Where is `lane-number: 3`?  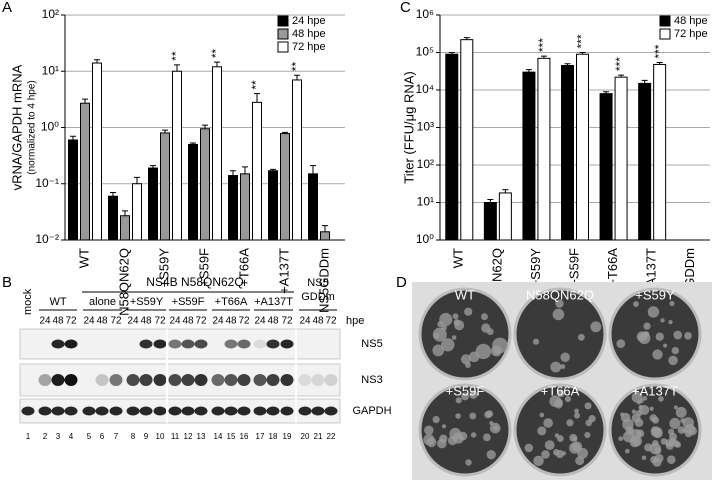 lane-number: 3 is located at coordinates (58, 436).